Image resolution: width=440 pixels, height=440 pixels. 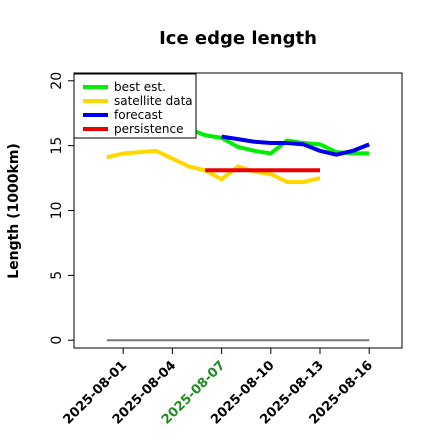 I want to click on y-tick-label: 20, so click(x=57, y=81).